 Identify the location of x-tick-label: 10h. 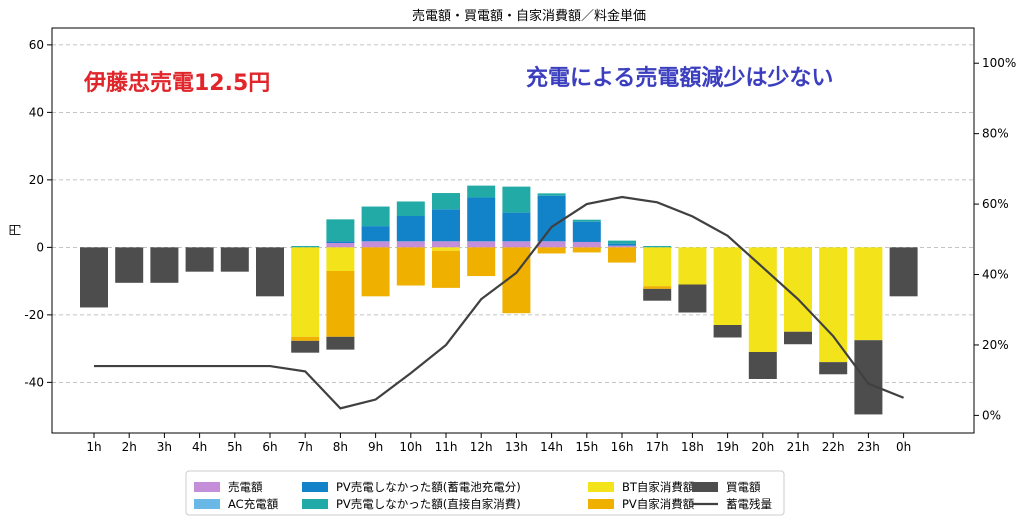
(410, 447).